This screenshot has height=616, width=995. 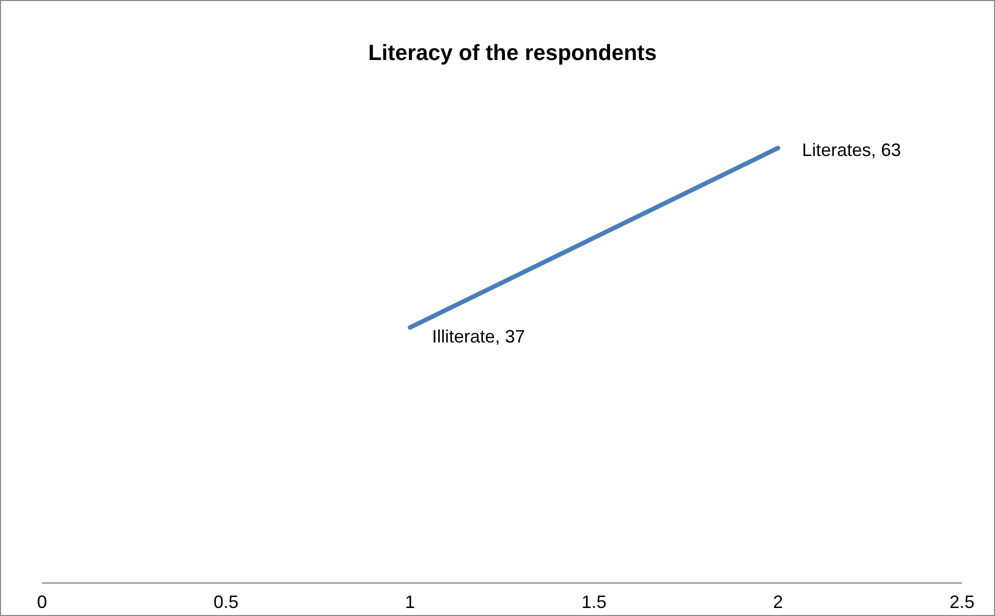 I want to click on data-label: Illiterate, 37, so click(x=479, y=336).